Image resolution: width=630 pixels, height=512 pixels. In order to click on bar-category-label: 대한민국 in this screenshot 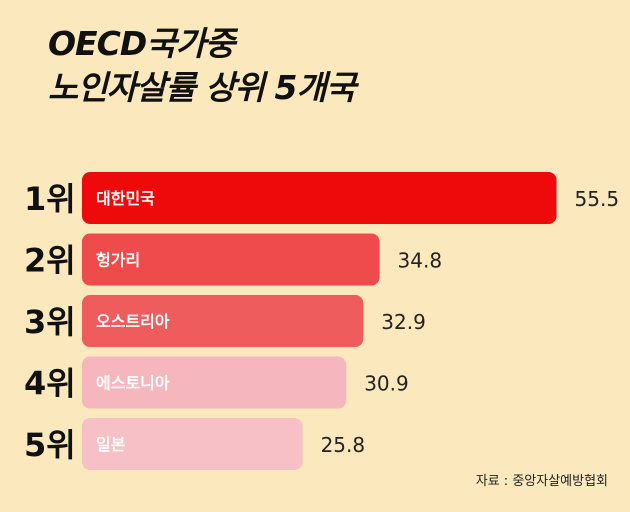, I will do `click(125, 198)`.